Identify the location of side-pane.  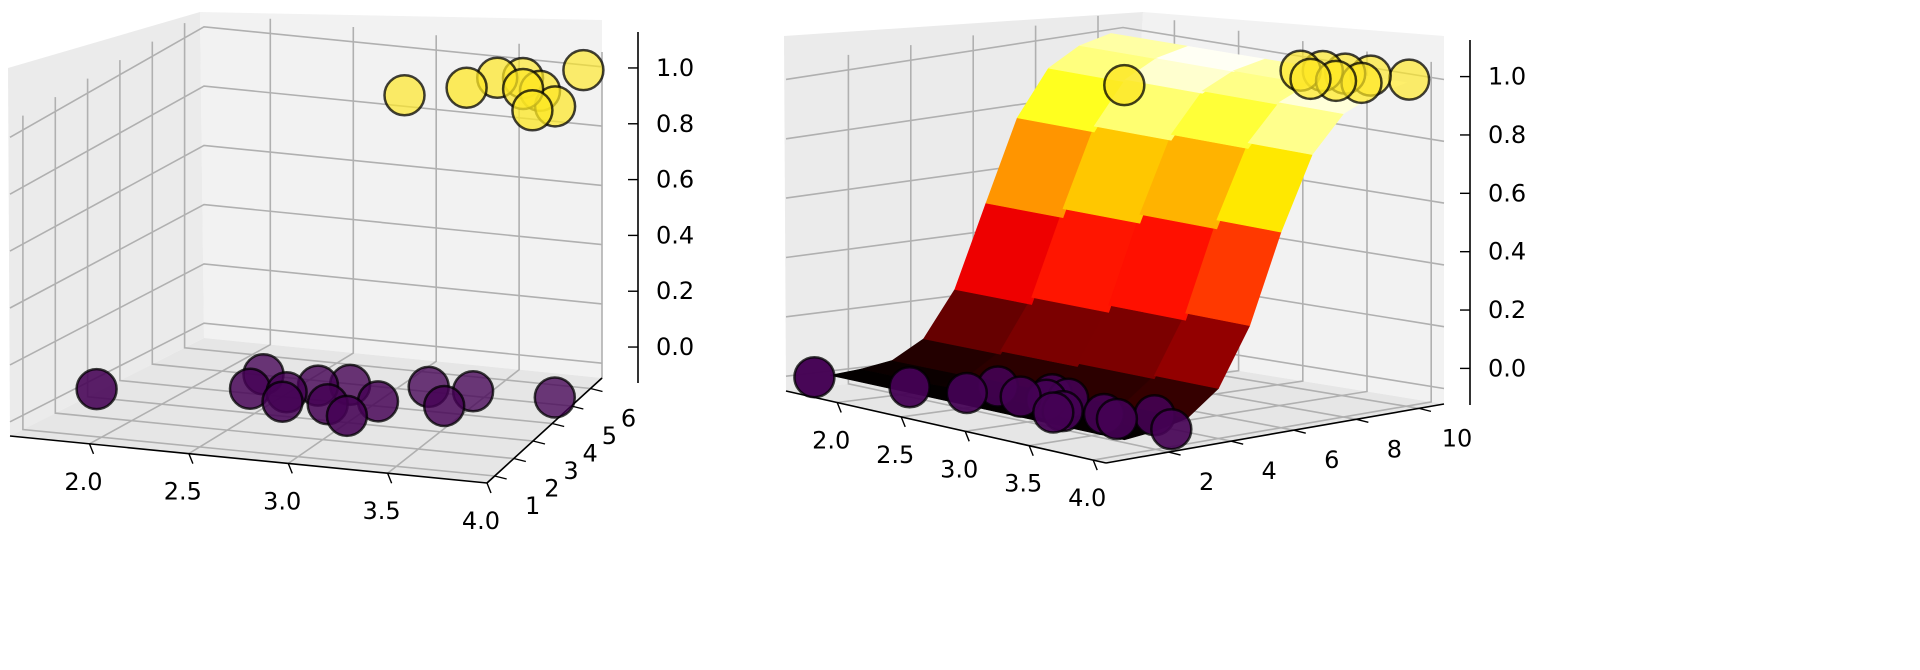
(106, 224).